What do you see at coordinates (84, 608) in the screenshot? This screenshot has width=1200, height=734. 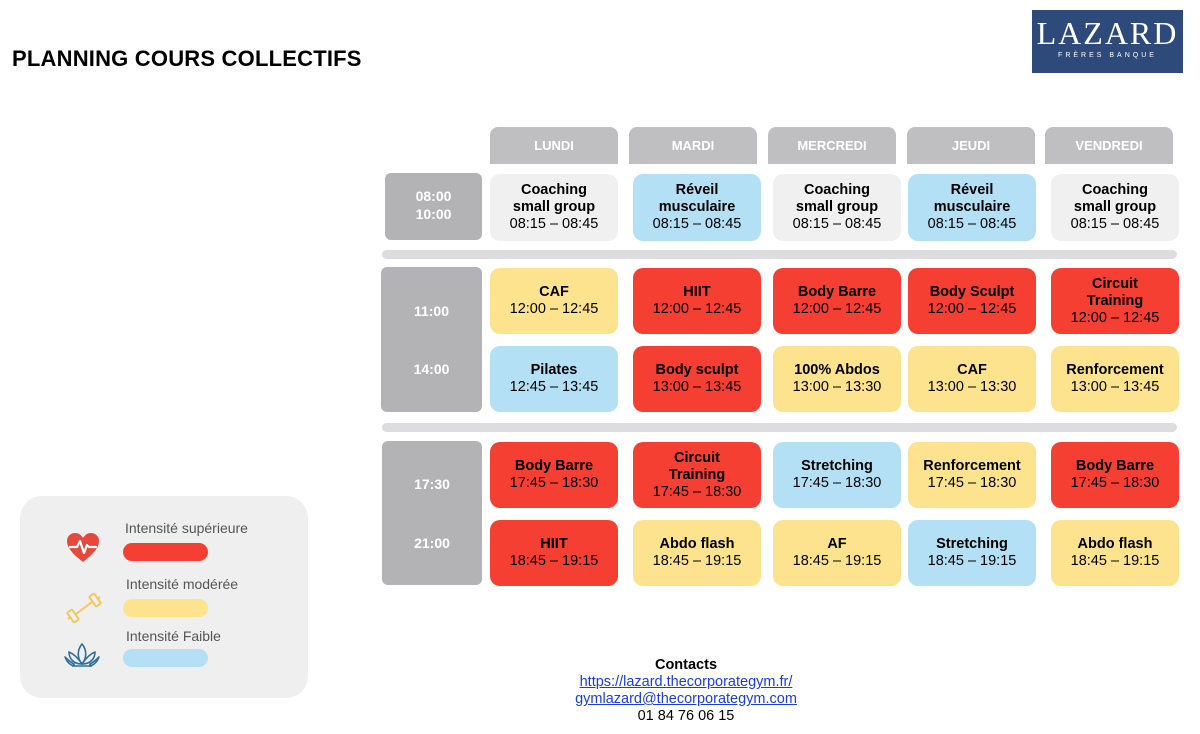 I see `dumbbell-icon` at bounding box center [84, 608].